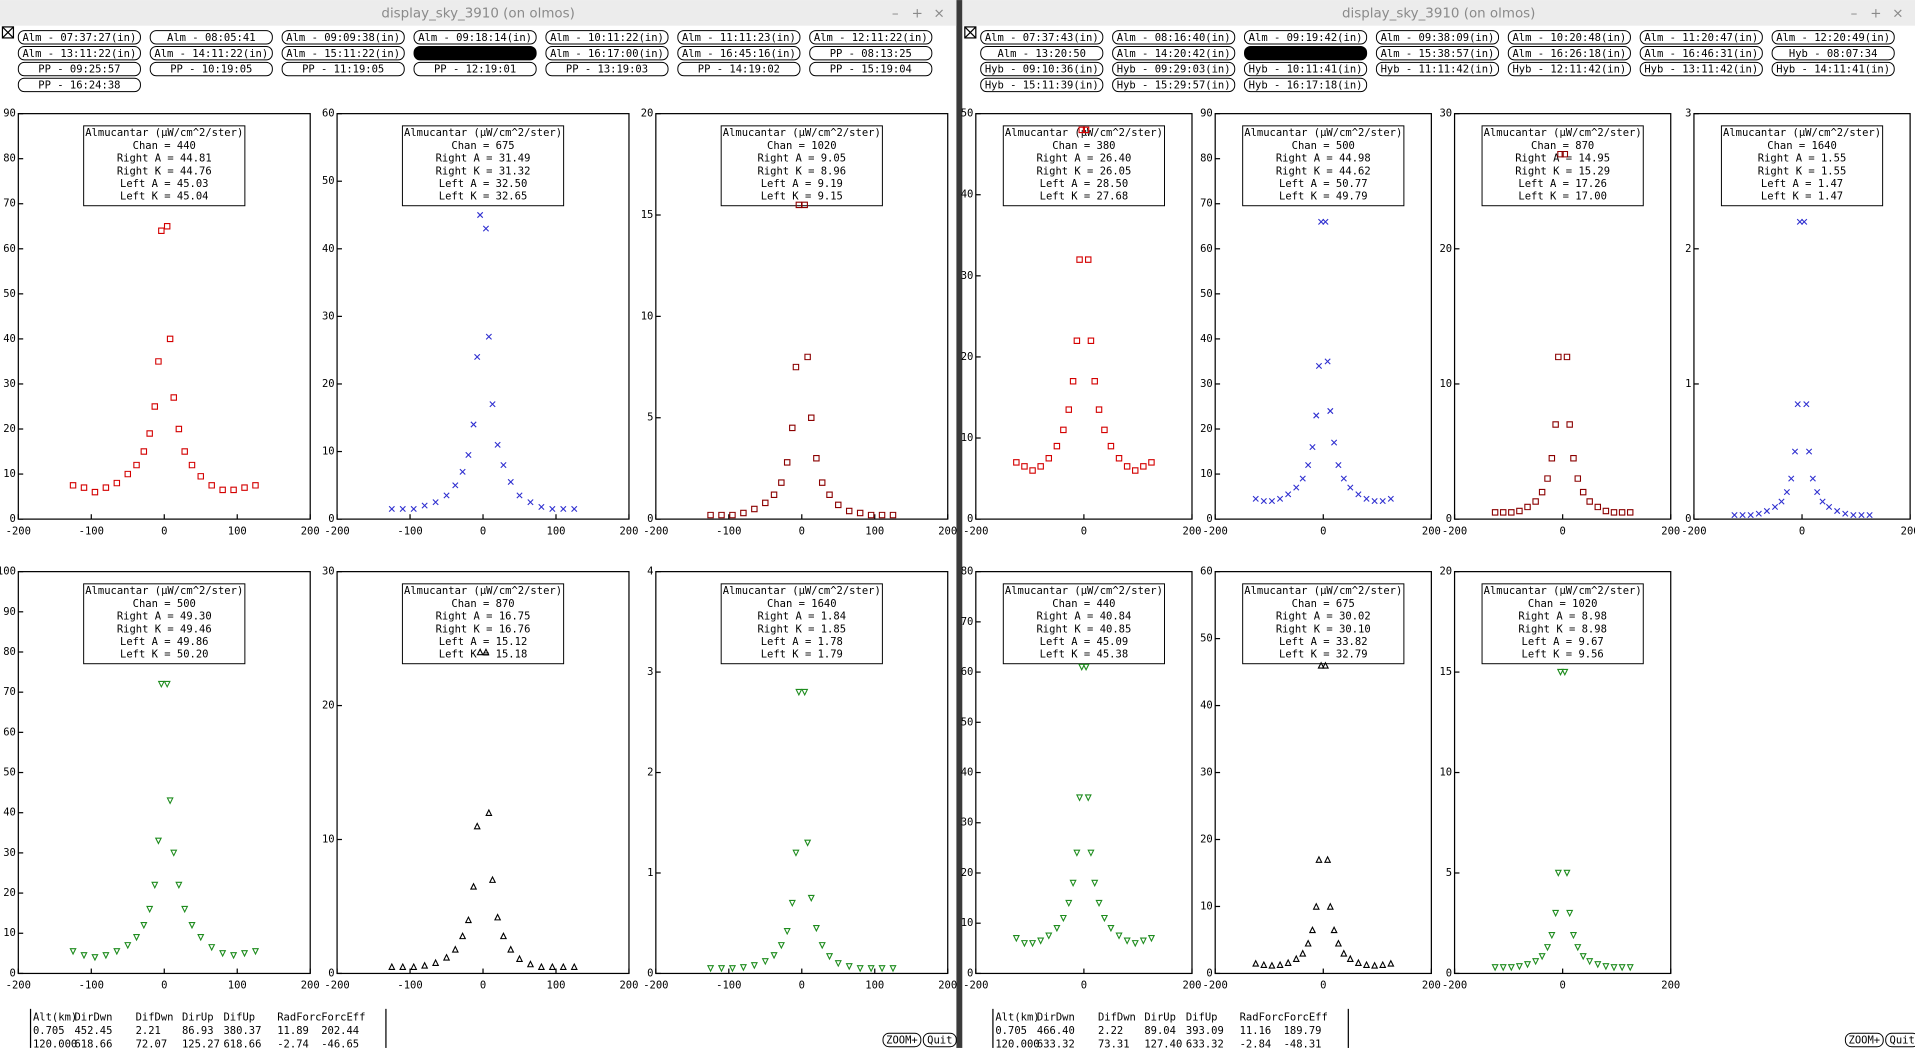  I want to click on file-button-label: Hyb - 12:11:42(in), so click(1569, 70).